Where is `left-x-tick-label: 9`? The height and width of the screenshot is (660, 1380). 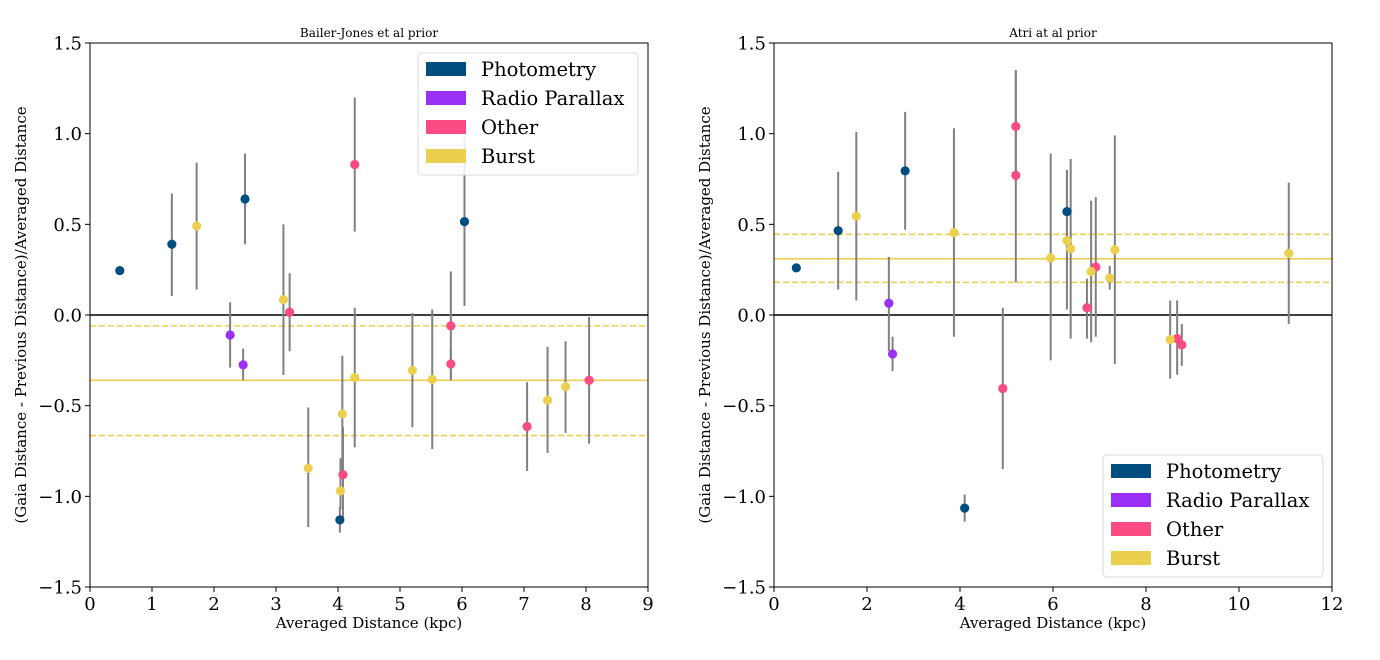
left-x-tick-label: 9 is located at coordinates (647, 604).